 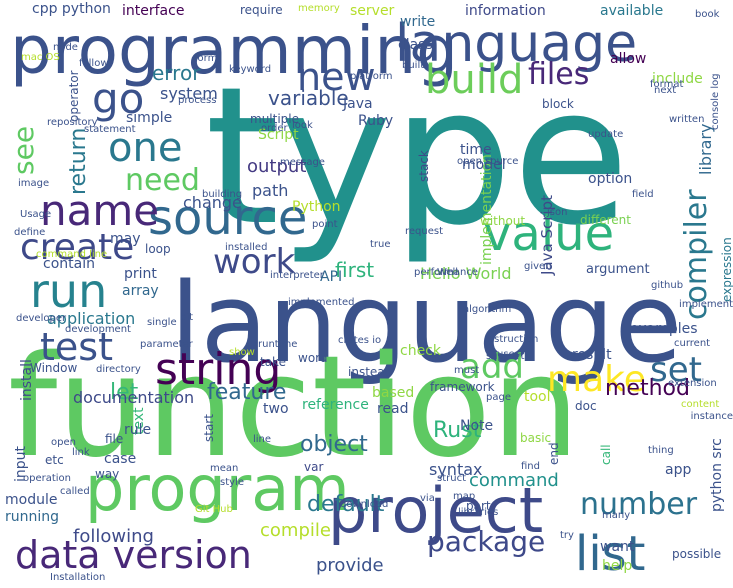 I want to click on cloud-word: form, so click(x=206, y=58).